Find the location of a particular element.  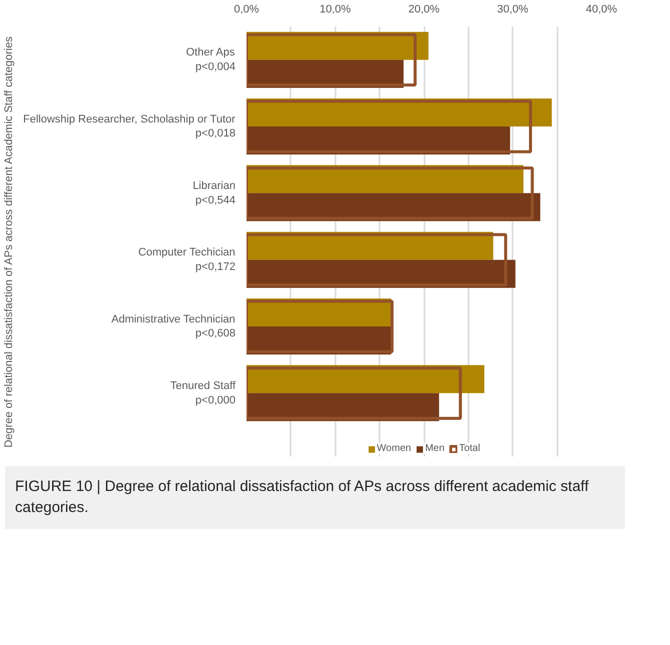

legend-label: Women is located at coordinates (394, 448).